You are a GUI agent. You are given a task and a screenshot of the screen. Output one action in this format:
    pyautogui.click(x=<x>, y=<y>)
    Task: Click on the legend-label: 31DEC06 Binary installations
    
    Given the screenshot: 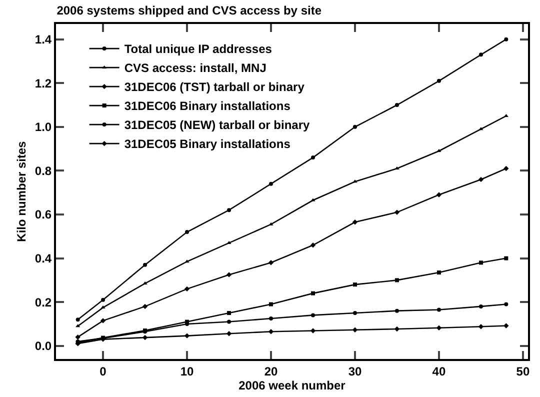 What is the action you would take?
    pyautogui.click(x=207, y=106)
    